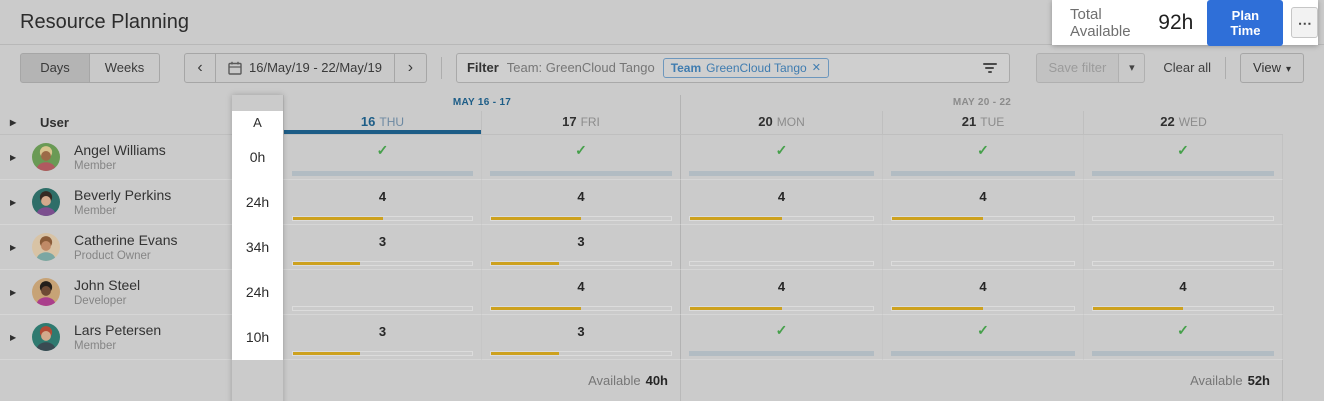 This screenshot has width=1324, height=401. I want to click on date-group-label: MAY 20 - 22, so click(981, 103).